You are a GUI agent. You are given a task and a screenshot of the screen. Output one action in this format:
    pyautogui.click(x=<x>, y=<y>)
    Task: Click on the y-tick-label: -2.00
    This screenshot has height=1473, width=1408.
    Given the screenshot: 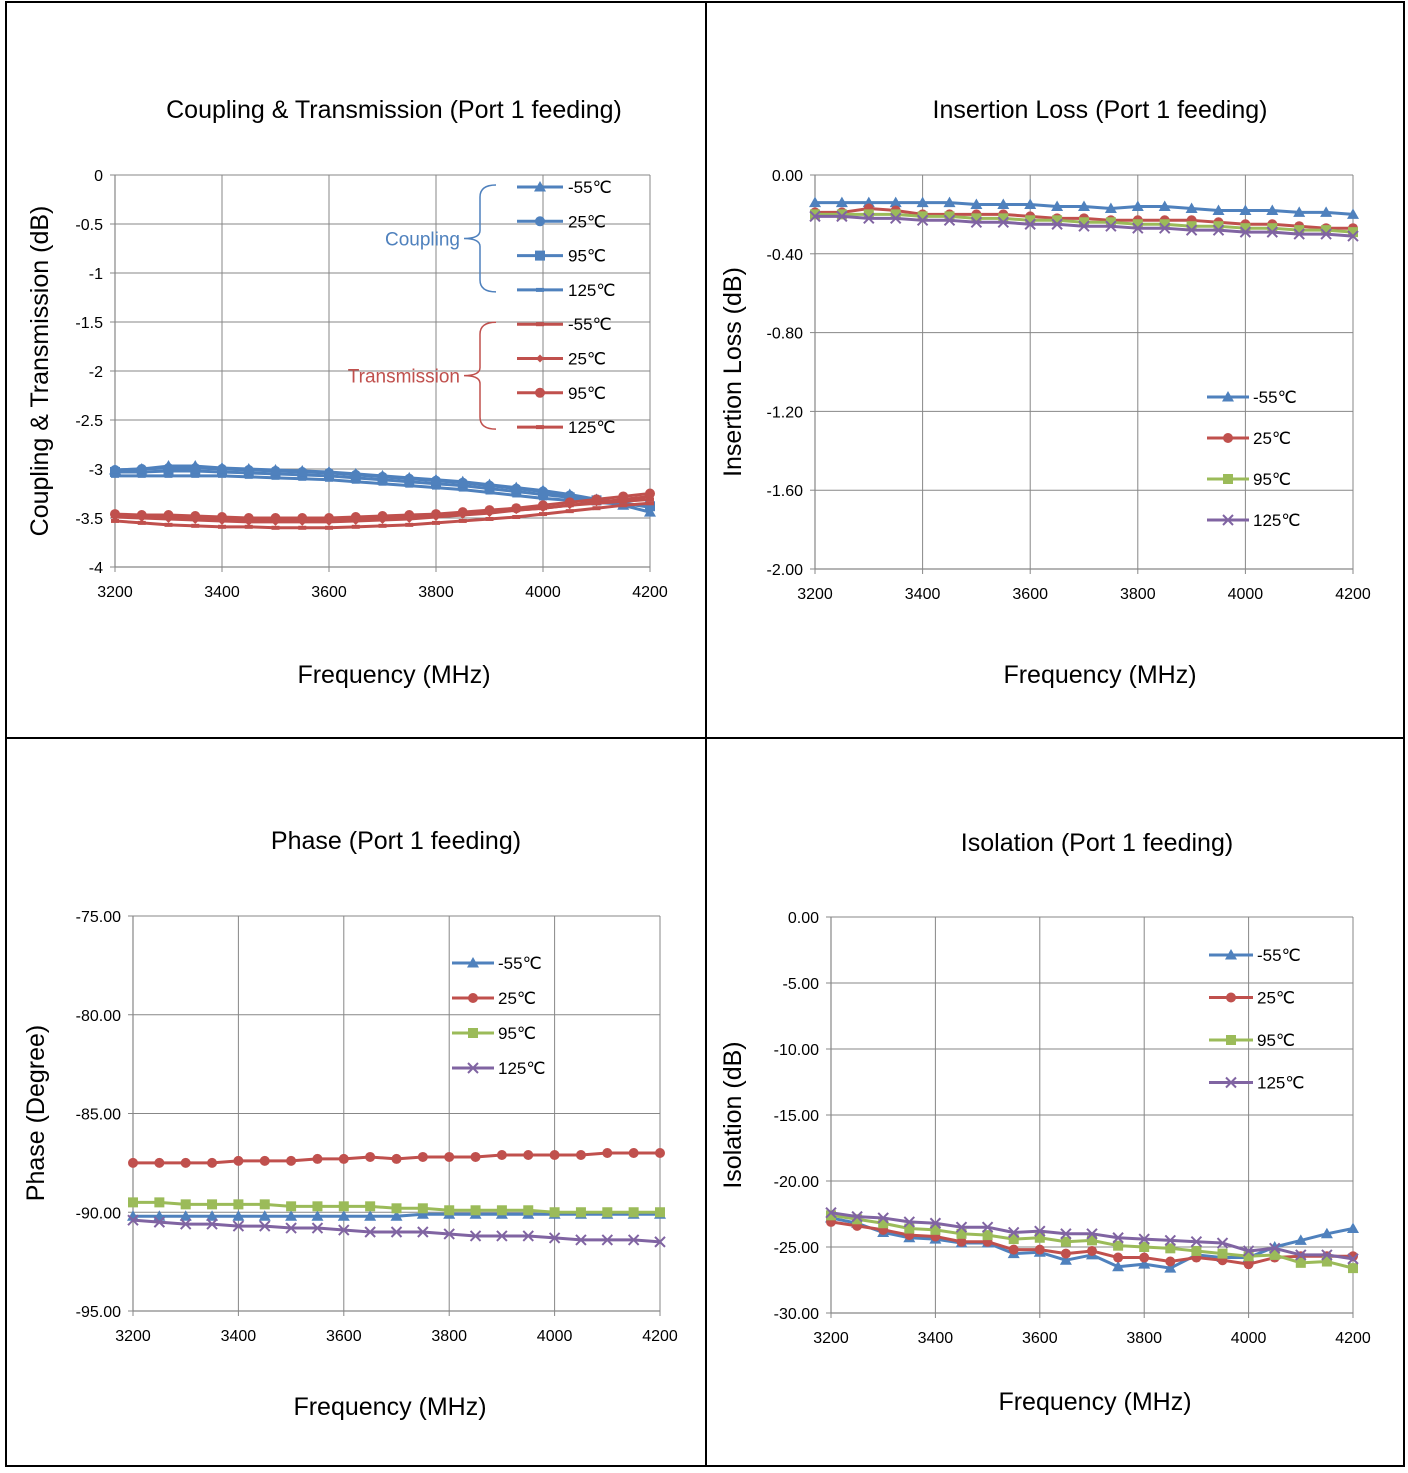 What is the action you would take?
    pyautogui.click(x=785, y=570)
    